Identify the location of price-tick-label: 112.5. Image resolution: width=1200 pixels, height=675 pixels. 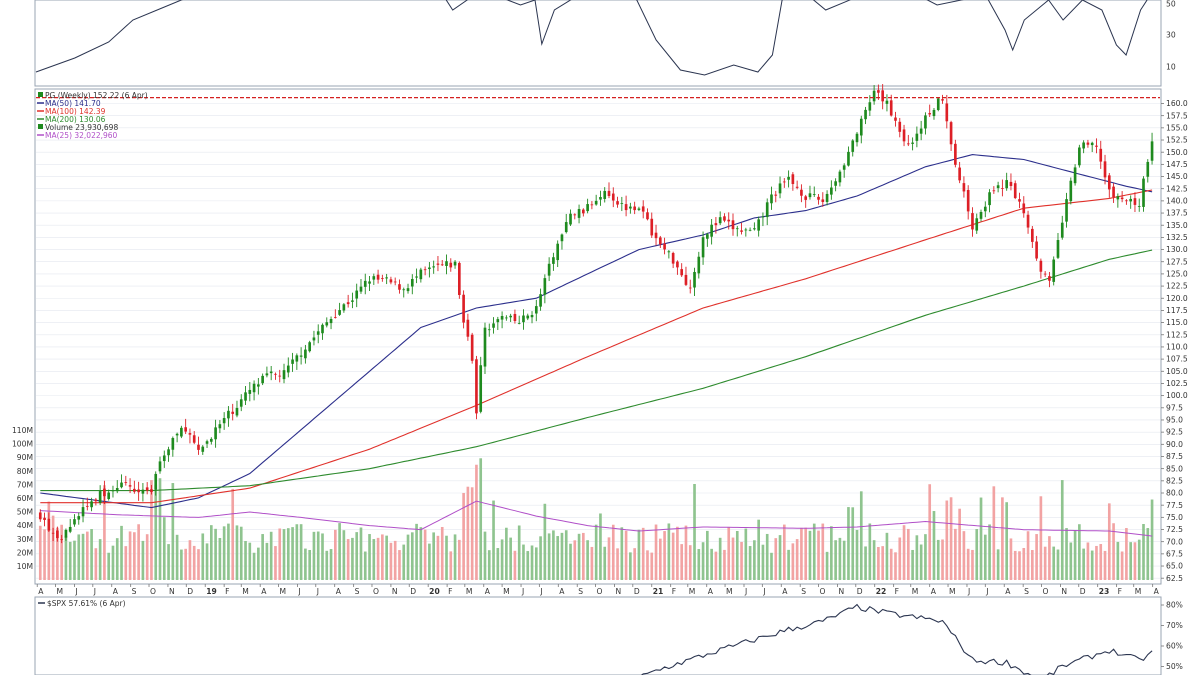
(1177, 334).